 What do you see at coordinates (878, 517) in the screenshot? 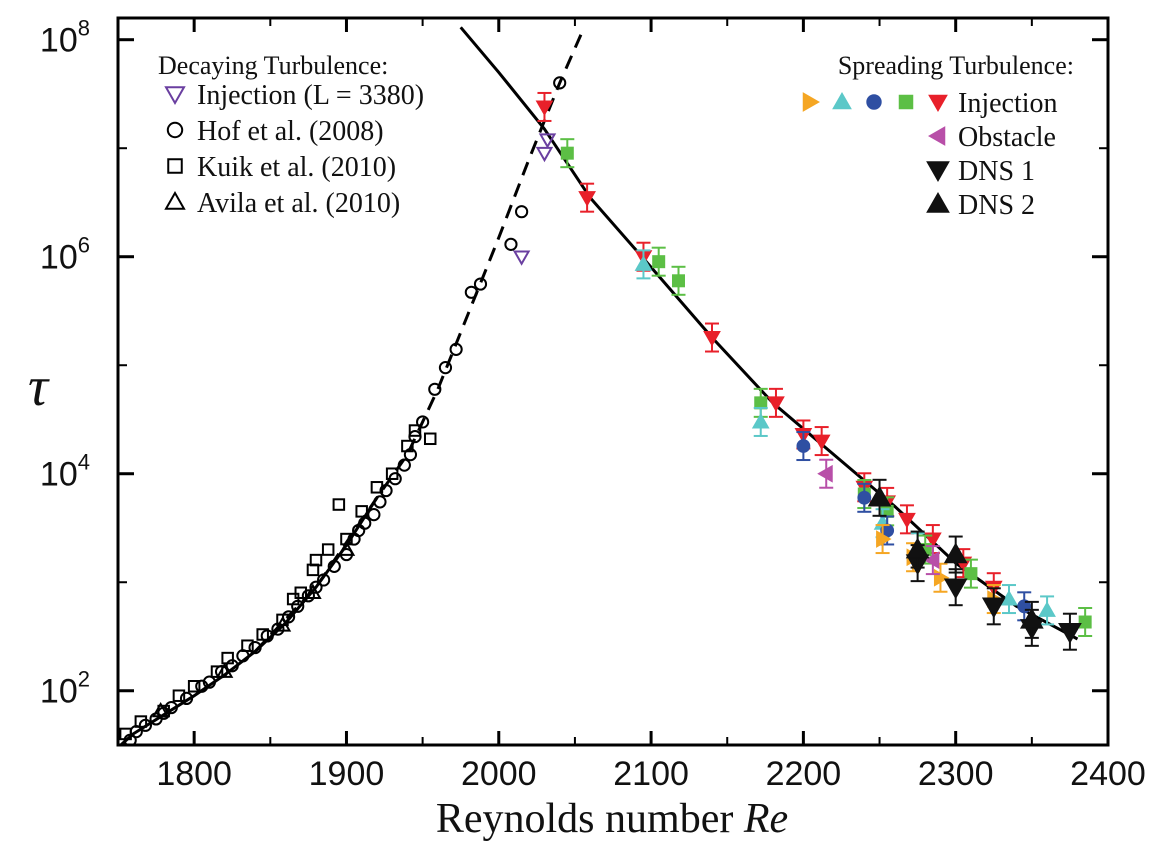
I see `series-obstacle` at bounding box center [878, 517].